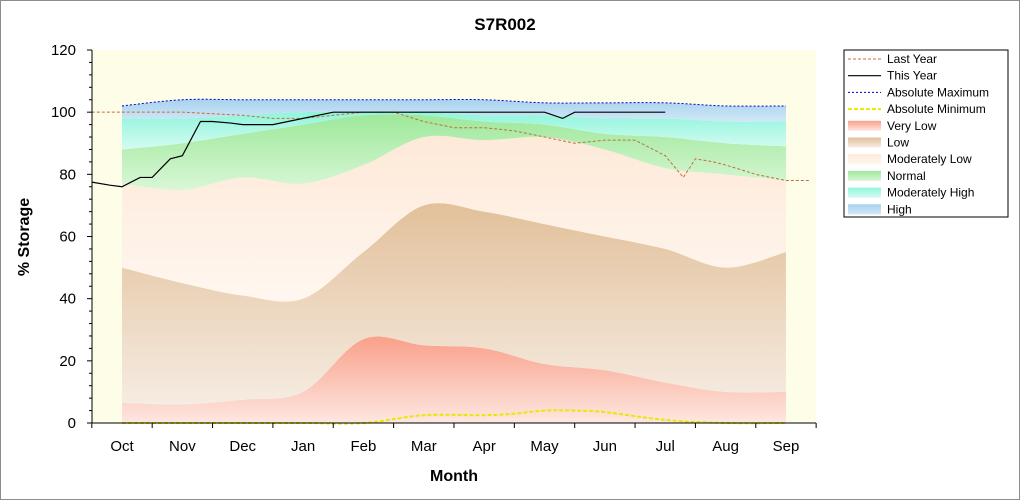 The image size is (1020, 500). What do you see at coordinates (182, 446) in the screenshot?
I see `x-tick-label: Nov` at bounding box center [182, 446].